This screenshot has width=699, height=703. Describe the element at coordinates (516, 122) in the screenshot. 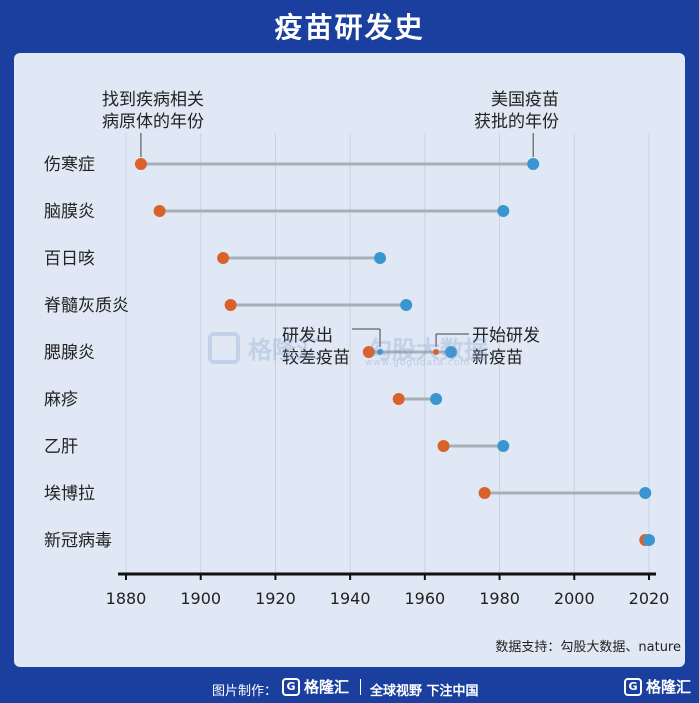

I see `annotation-approval: 获批的年份` at that location.